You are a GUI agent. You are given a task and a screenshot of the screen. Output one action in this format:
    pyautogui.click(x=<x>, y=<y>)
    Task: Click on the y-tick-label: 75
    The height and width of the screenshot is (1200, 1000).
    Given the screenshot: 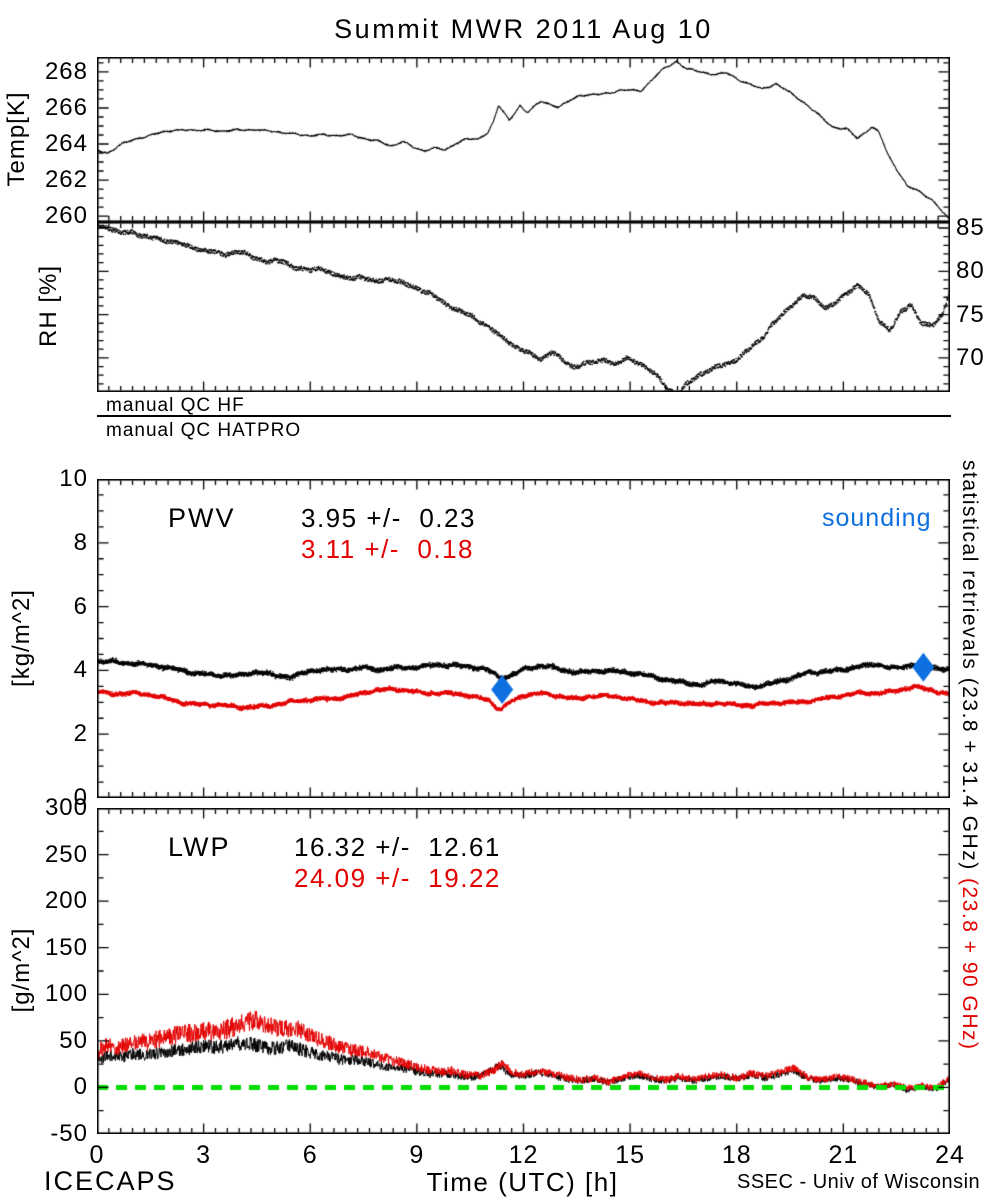 What is the action you would take?
    pyautogui.click(x=970, y=314)
    